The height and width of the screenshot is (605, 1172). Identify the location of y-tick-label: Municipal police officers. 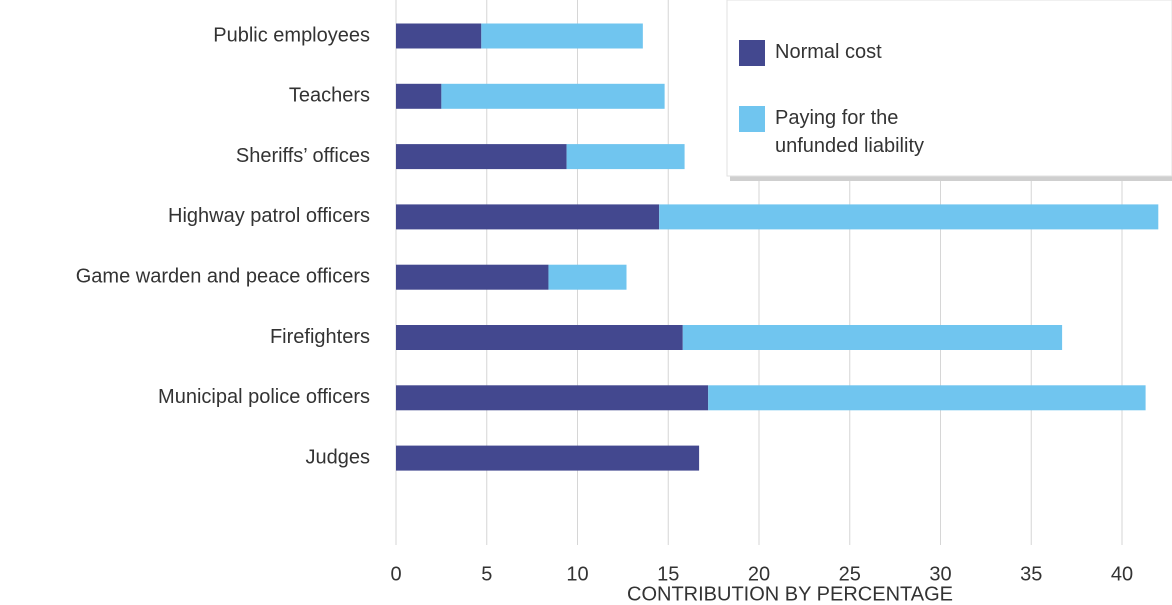
(264, 397).